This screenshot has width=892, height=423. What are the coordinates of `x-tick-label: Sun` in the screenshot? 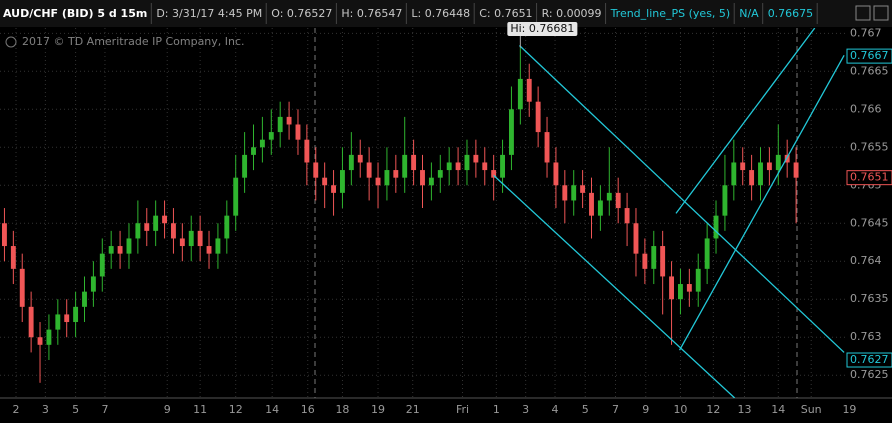 It's located at (811, 409).